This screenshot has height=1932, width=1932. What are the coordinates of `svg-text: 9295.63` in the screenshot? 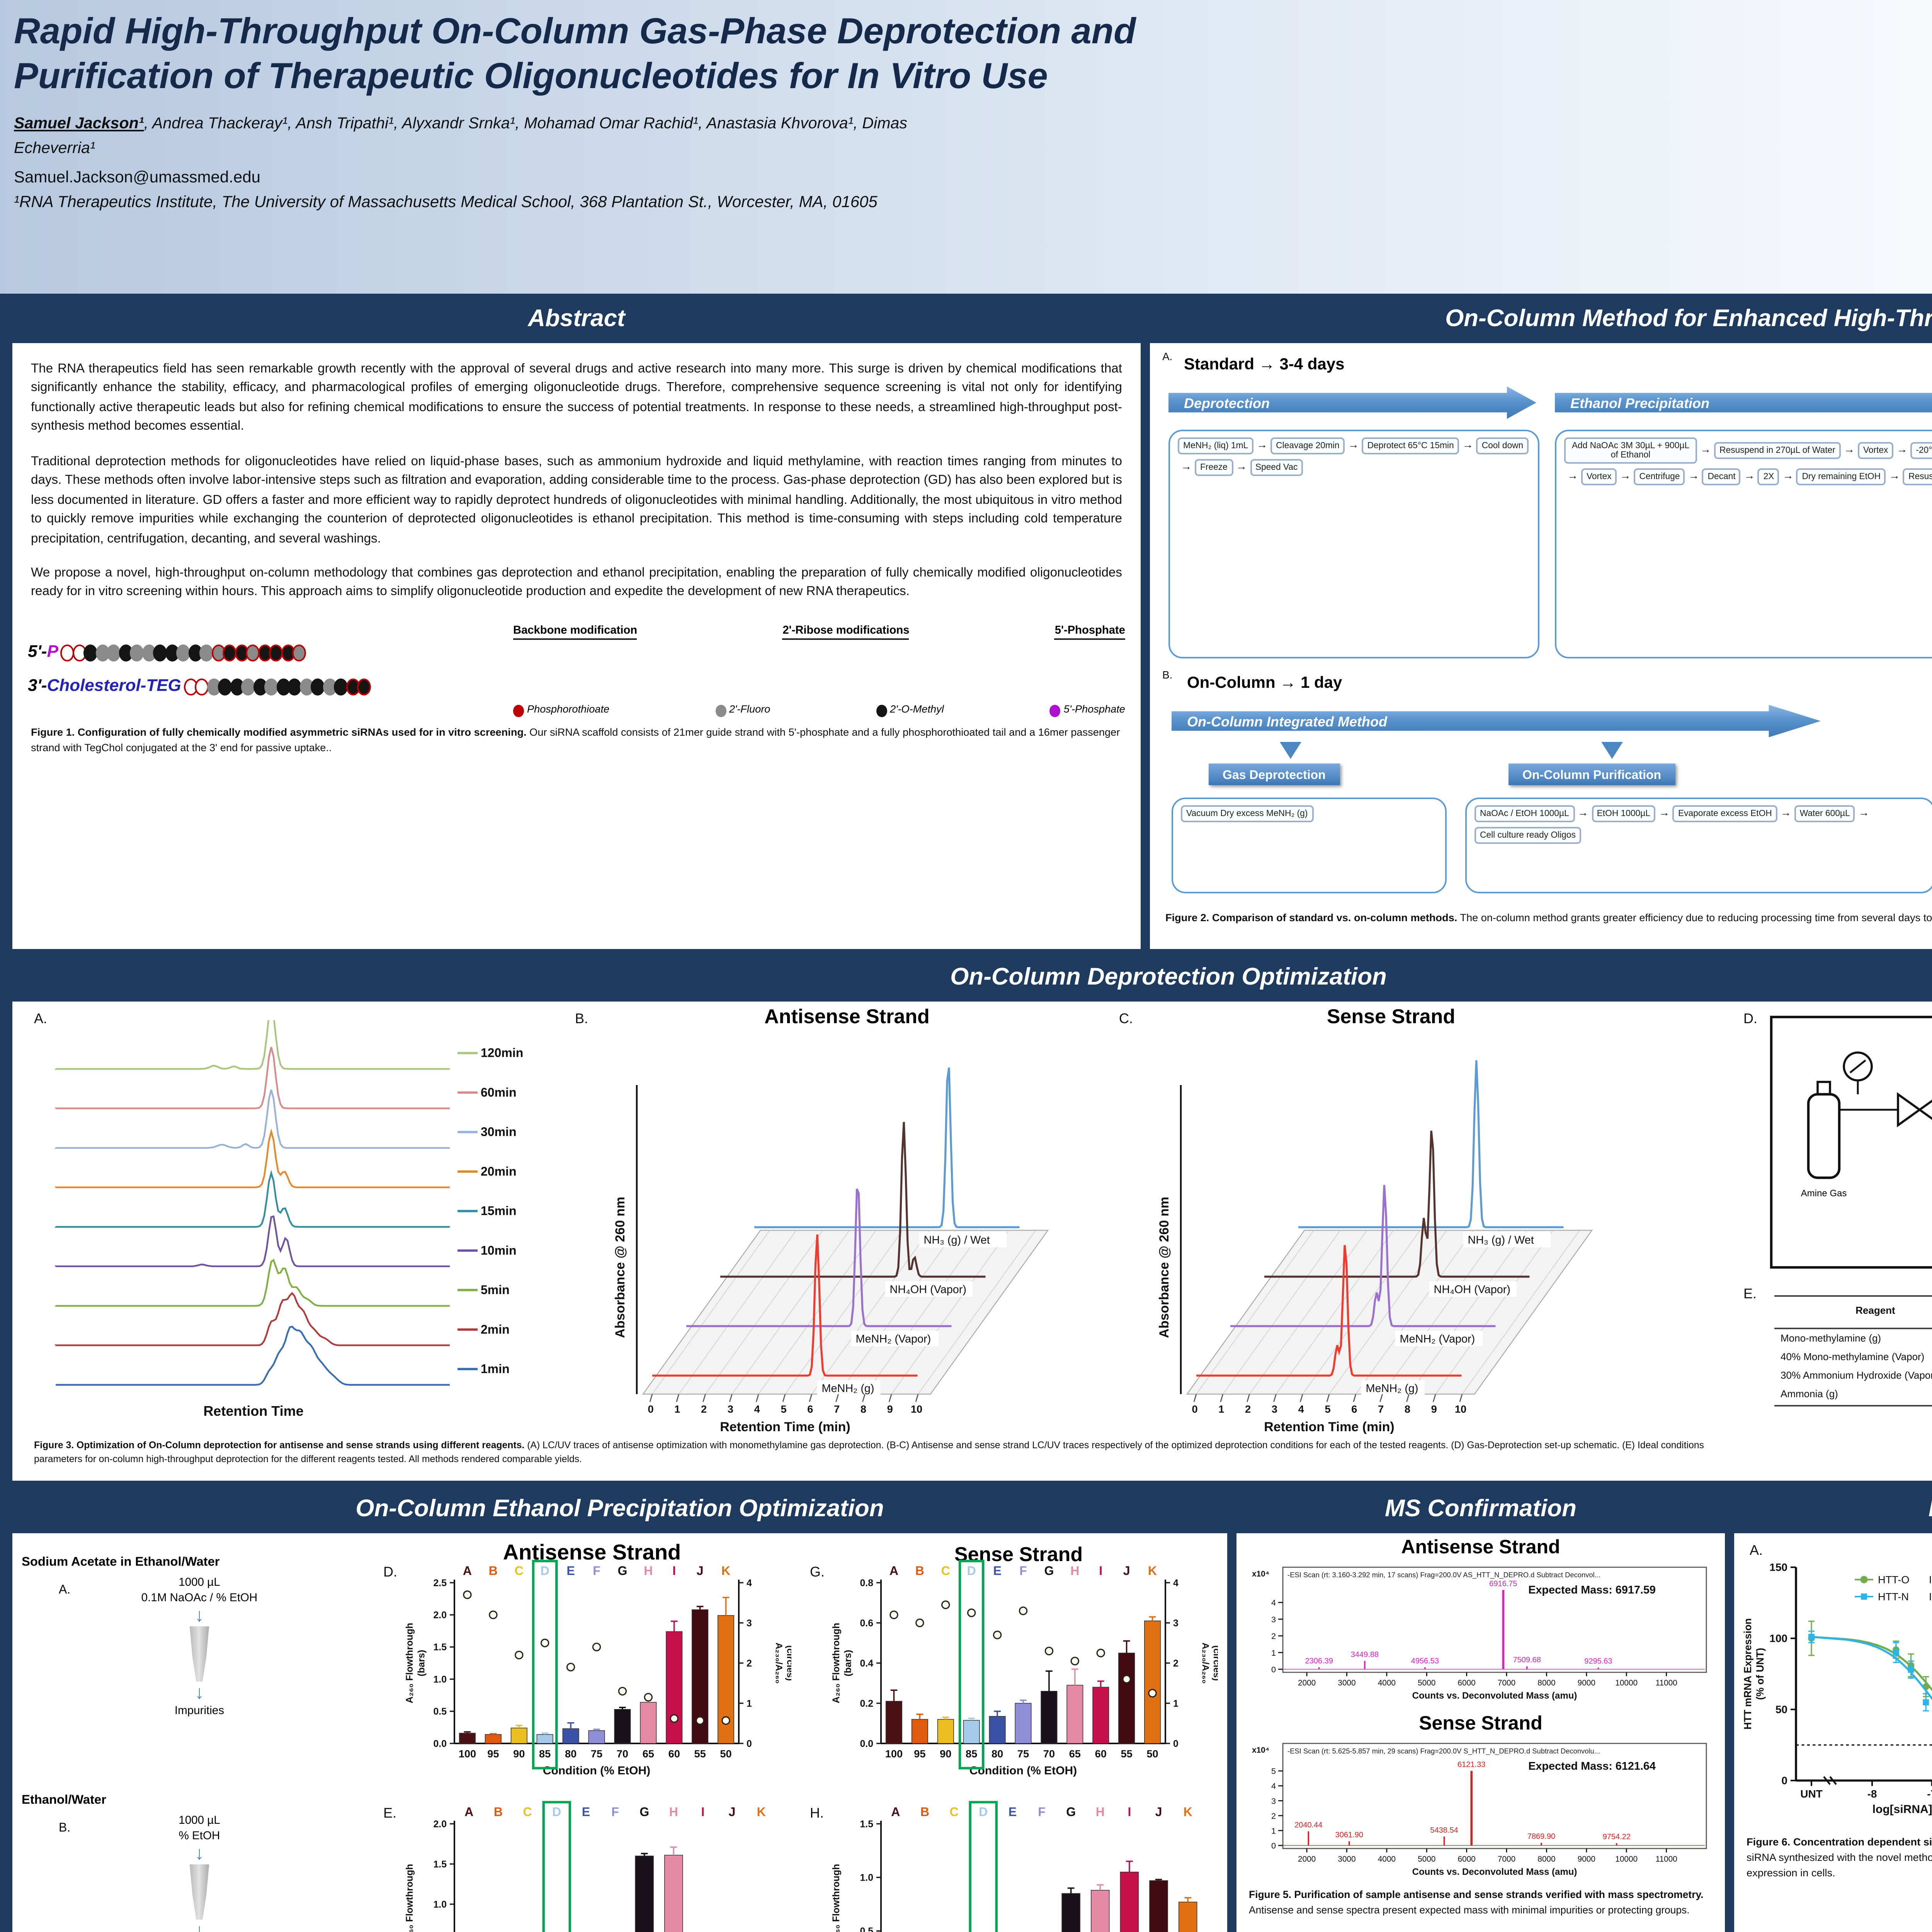 It's located at (1598, 1661).